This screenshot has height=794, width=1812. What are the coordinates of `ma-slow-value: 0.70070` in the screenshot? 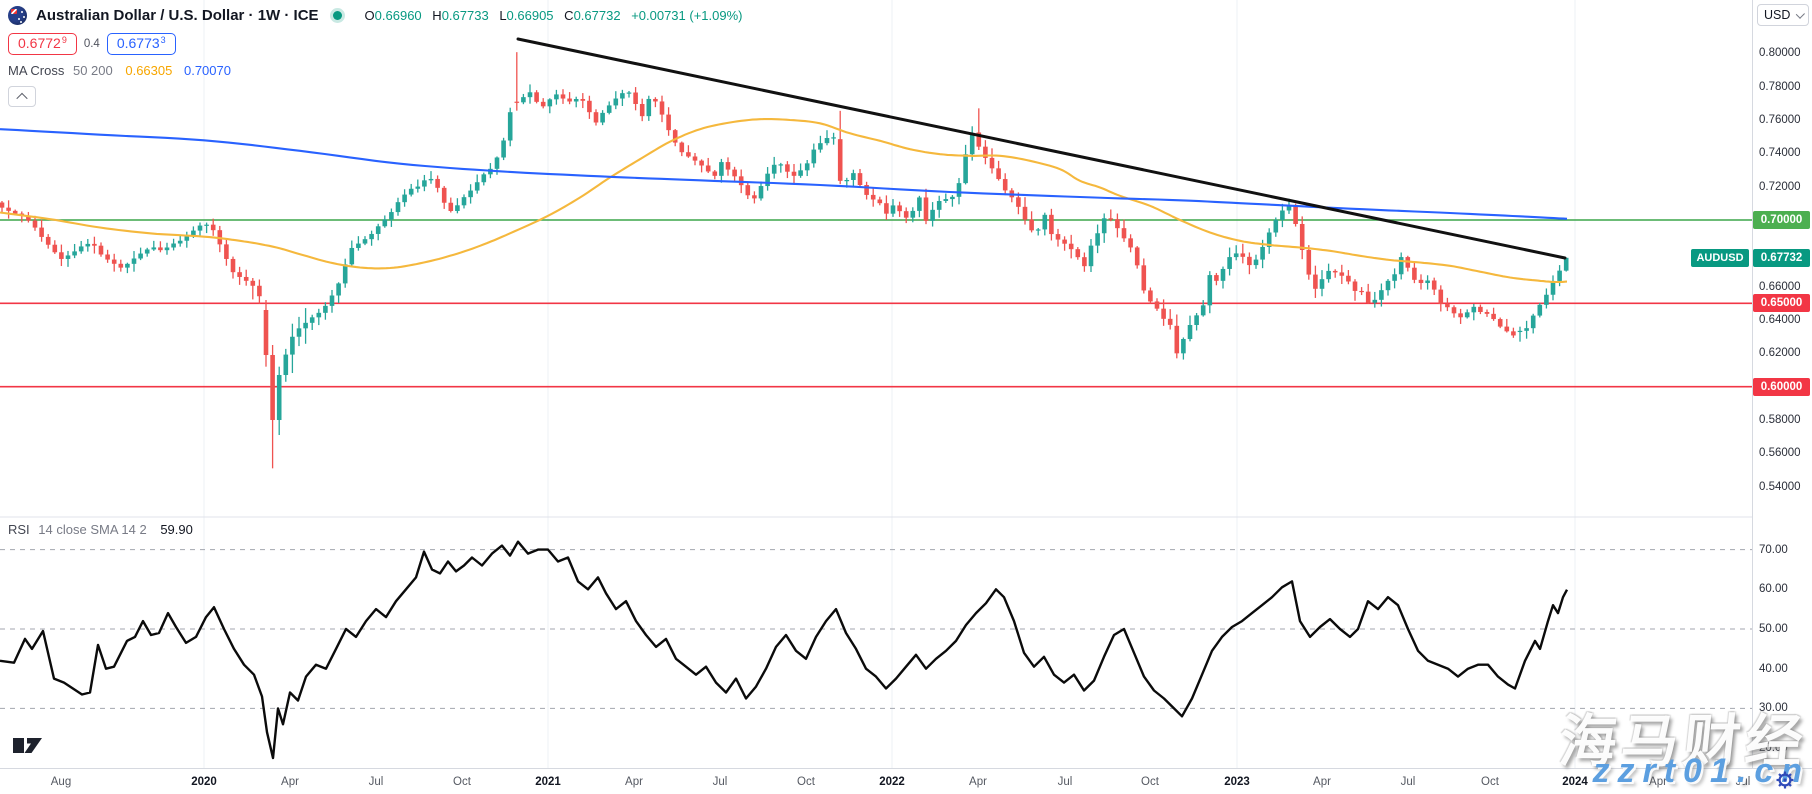 It's located at (207, 70).